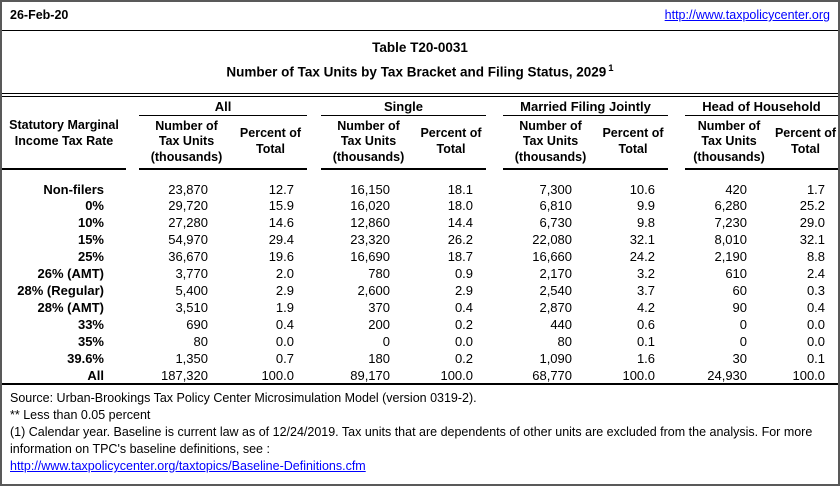 The width and height of the screenshot is (840, 486). What do you see at coordinates (420, 358) in the screenshot?
I see `table-row: 39.6% 1,350 0.7 180 0.2 1,090 1.6 30 0.1` at bounding box center [420, 358].